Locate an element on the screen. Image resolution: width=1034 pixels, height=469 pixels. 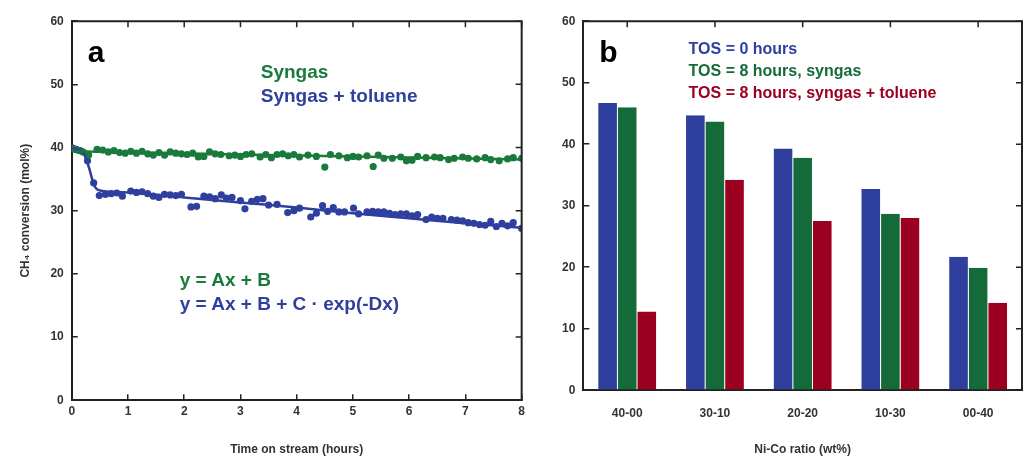
x-tick-label: 20-20 is located at coordinates (803, 412).